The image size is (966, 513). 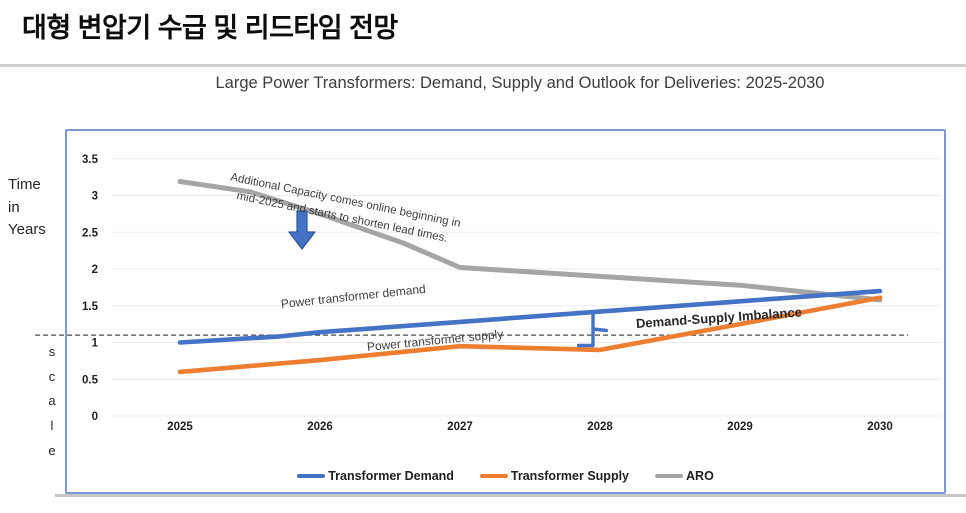 I want to click on imbalance-bracket, so click(x=592, y=329).